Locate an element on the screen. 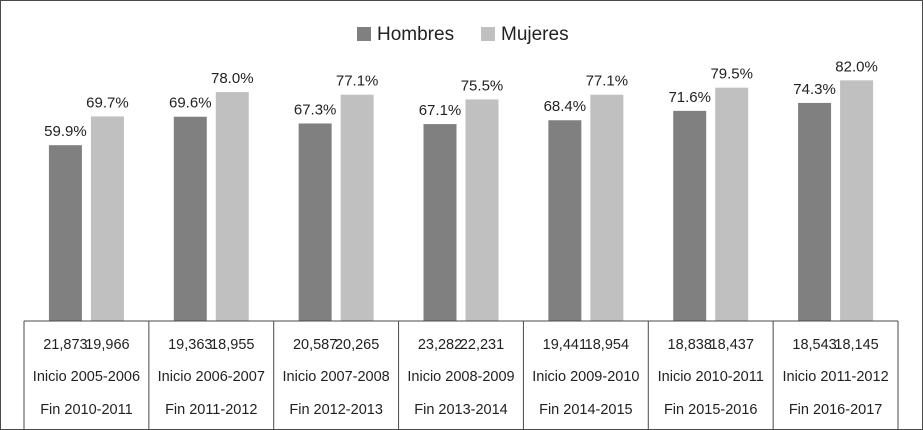 Image resolution: width=923 pixels, height=430 pixels. count-mujeres-6: 18,437 is located at coordinates (732, 345).